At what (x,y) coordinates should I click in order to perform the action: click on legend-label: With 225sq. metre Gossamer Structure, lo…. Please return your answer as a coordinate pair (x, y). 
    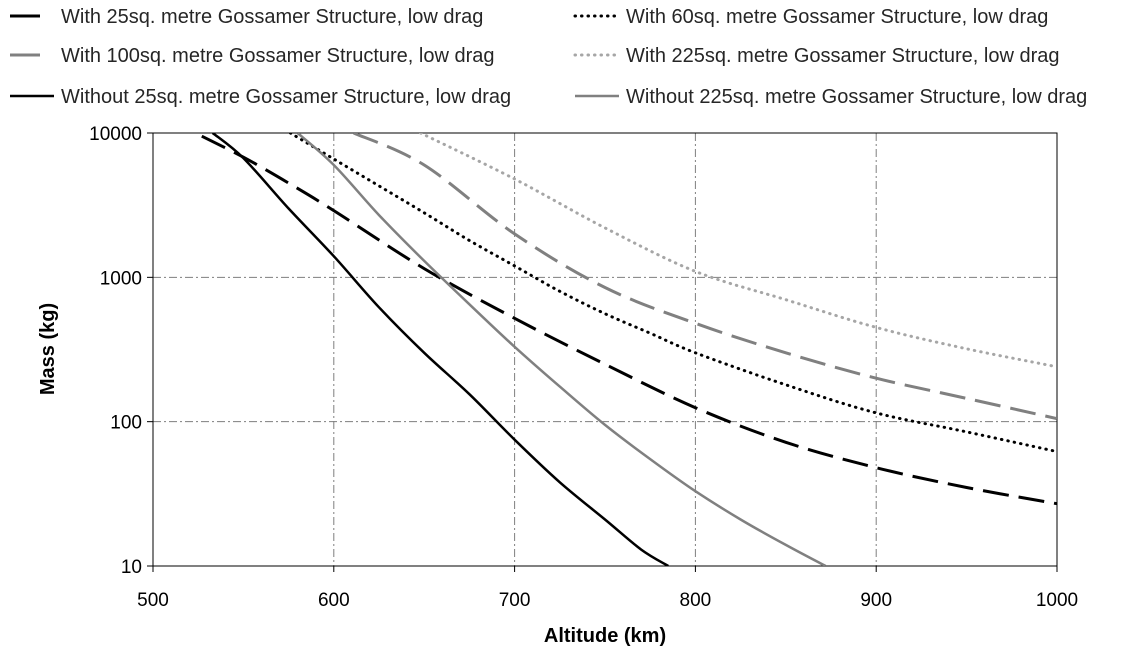
    Looking at the image, I should click on (843, 56).